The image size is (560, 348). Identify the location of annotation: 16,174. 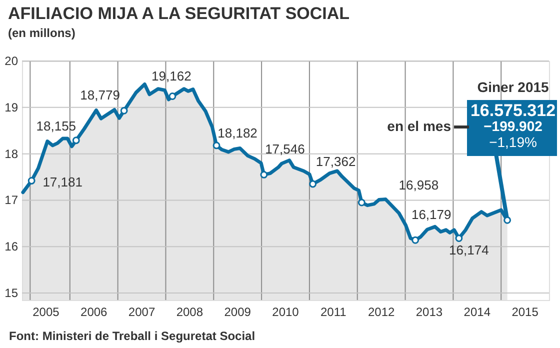
(469, 250).